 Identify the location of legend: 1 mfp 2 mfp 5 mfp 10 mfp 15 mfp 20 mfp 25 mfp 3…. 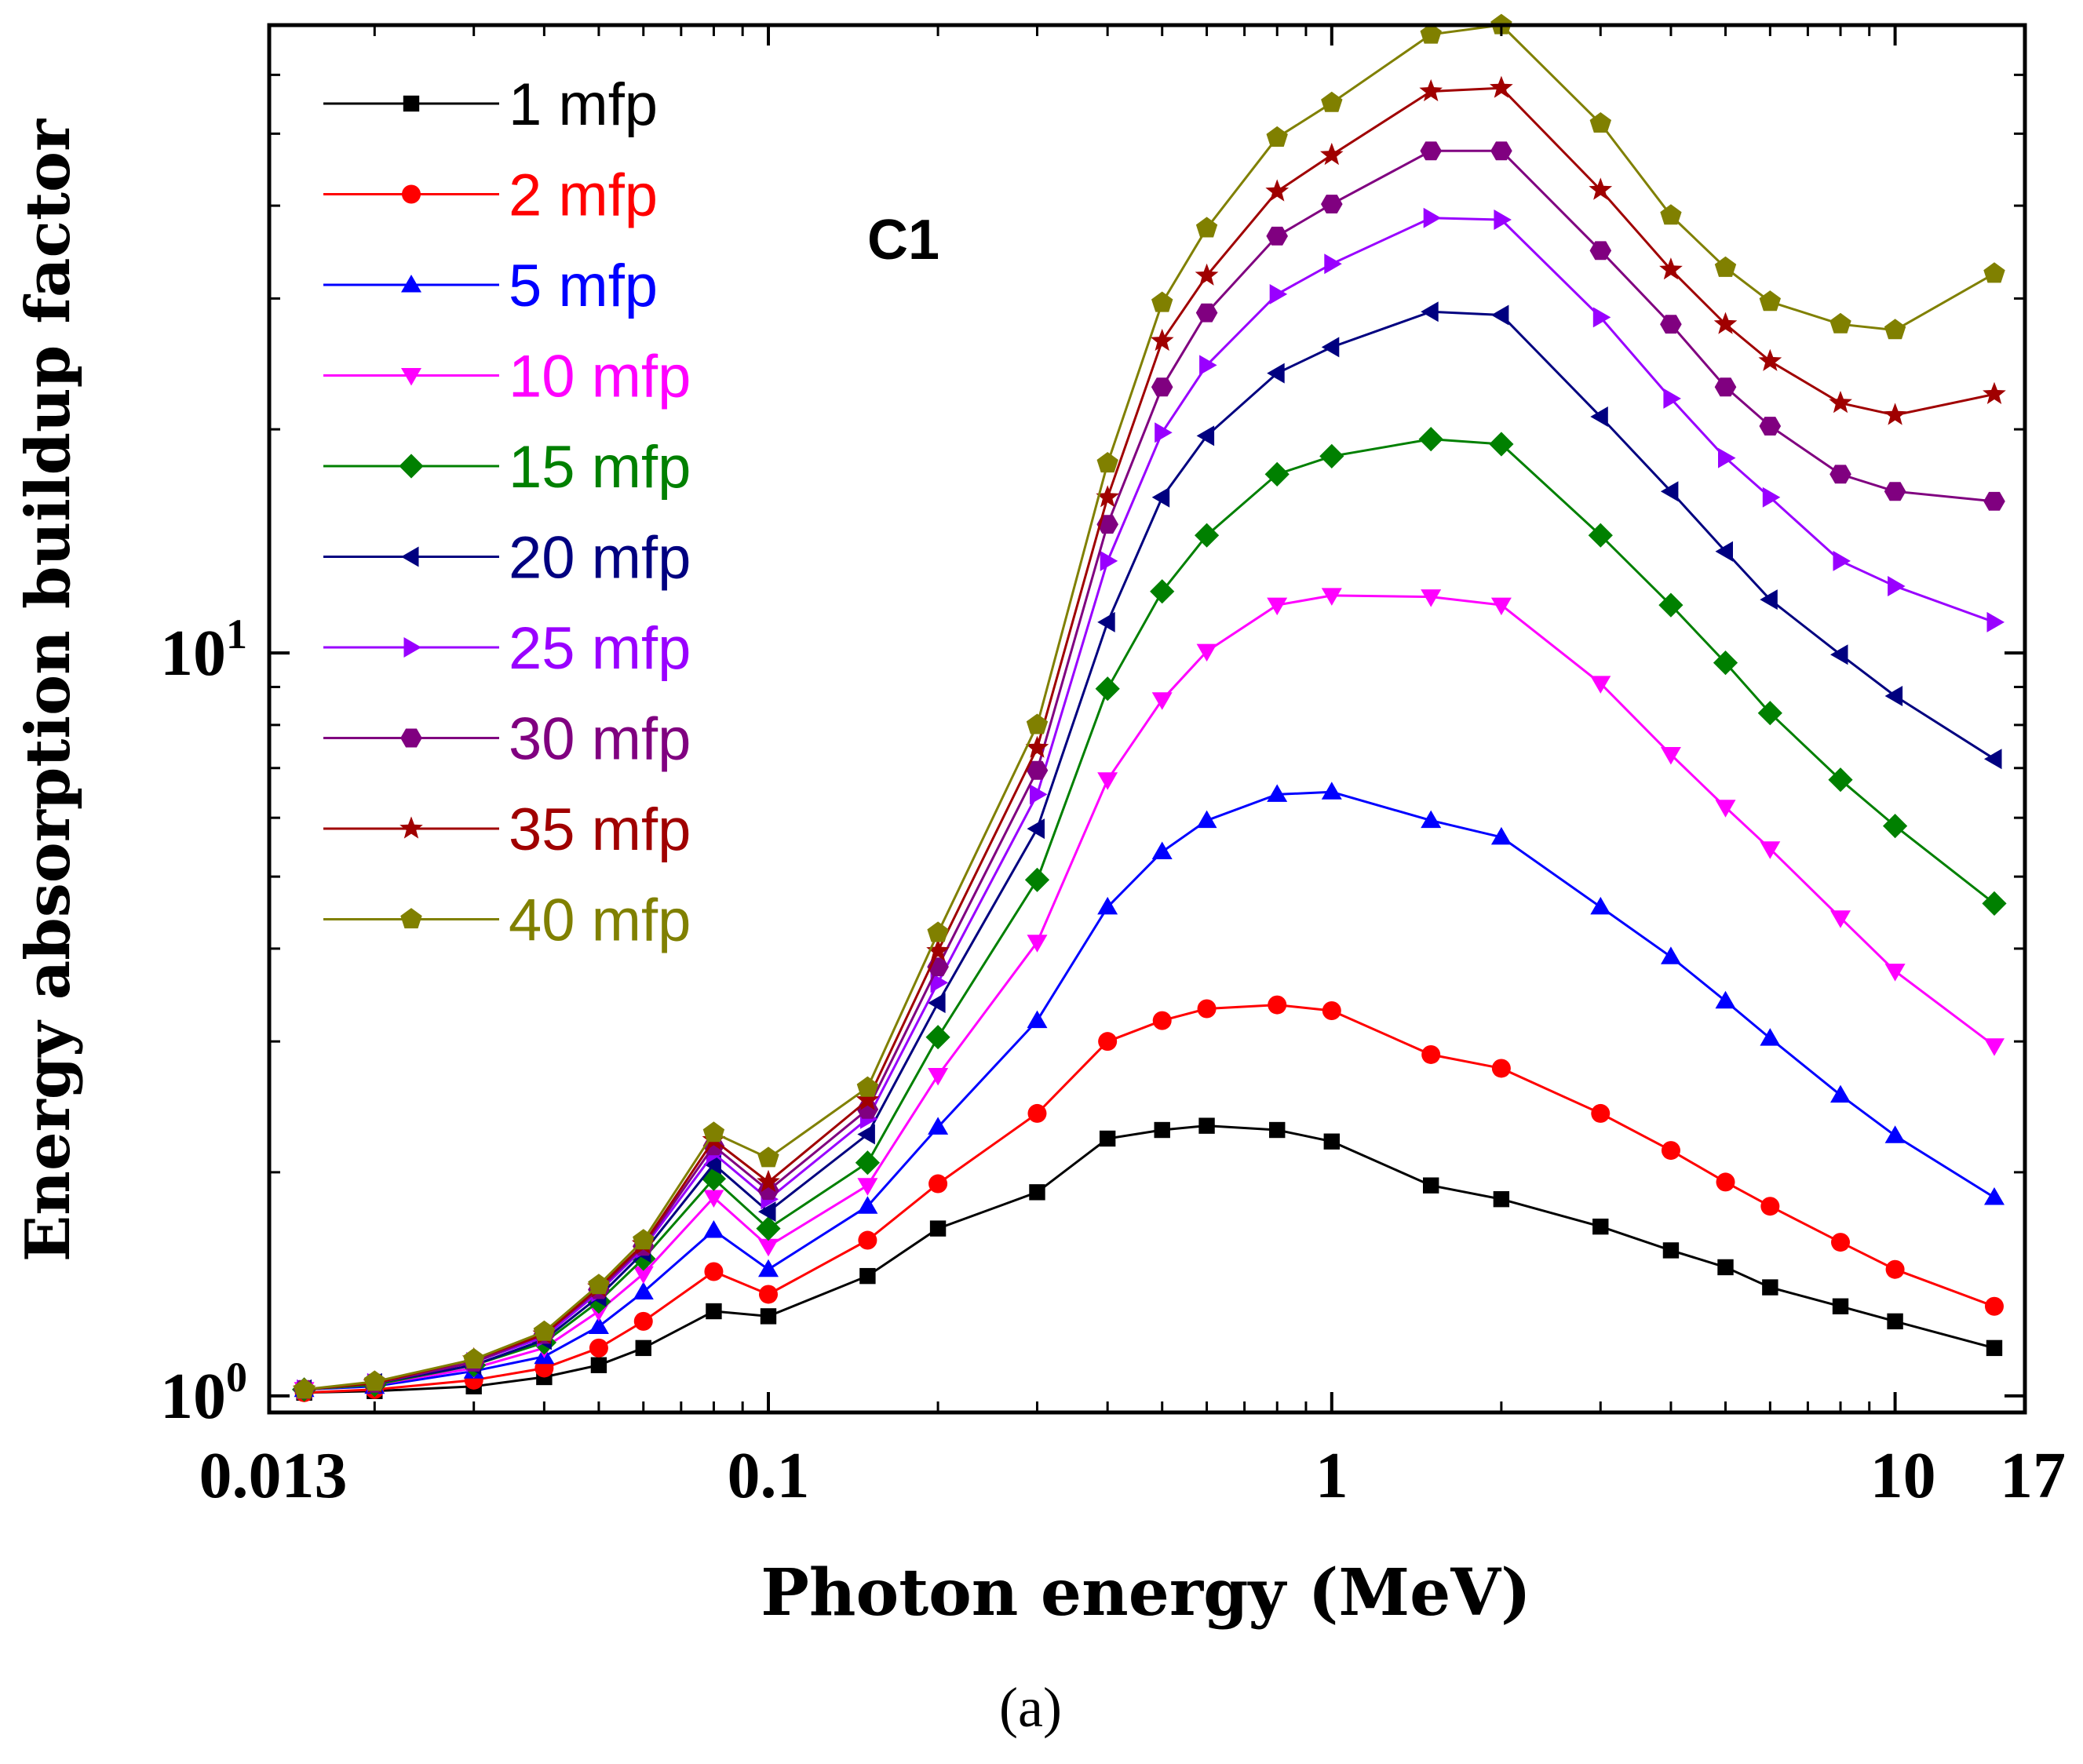
(507, 512).